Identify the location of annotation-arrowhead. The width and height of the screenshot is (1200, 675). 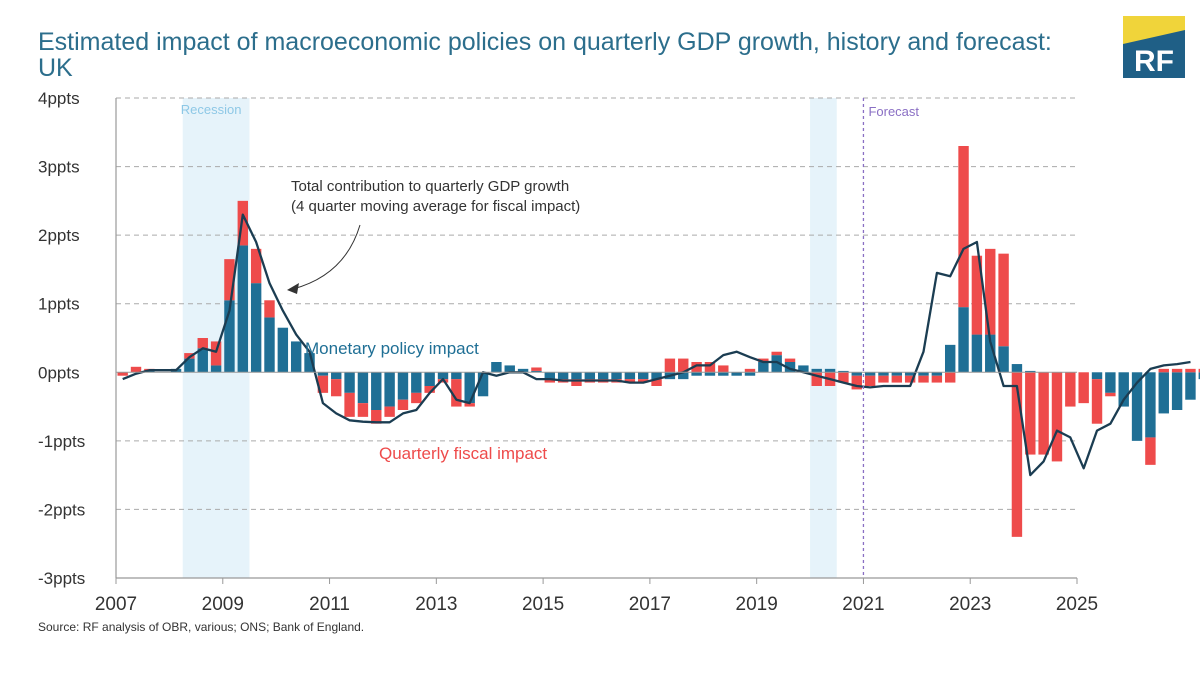
(293, 288).